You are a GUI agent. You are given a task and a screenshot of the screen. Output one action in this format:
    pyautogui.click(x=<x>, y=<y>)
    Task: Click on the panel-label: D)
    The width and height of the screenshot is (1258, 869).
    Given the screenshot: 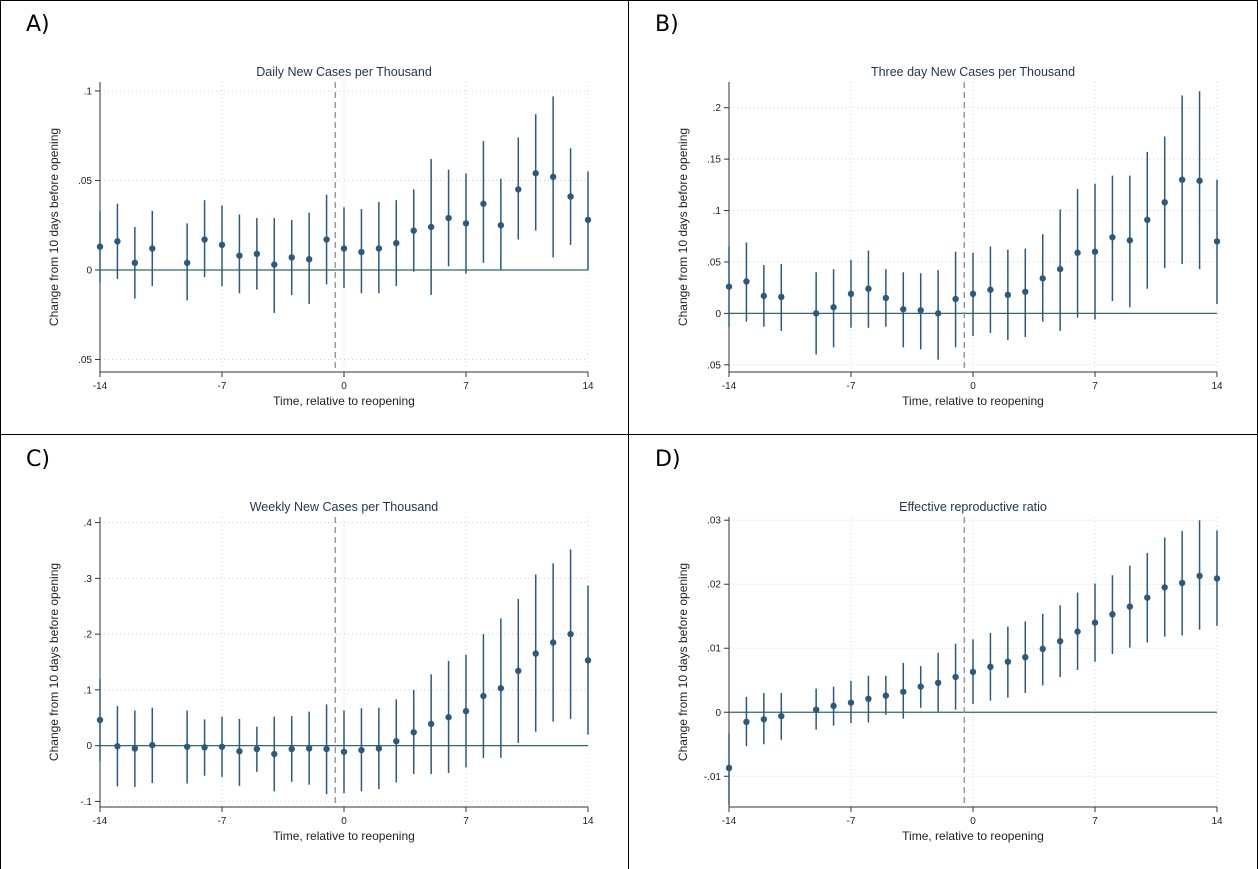 What is the action you would take?
    pyautogui.click(x=668, y=459)
    